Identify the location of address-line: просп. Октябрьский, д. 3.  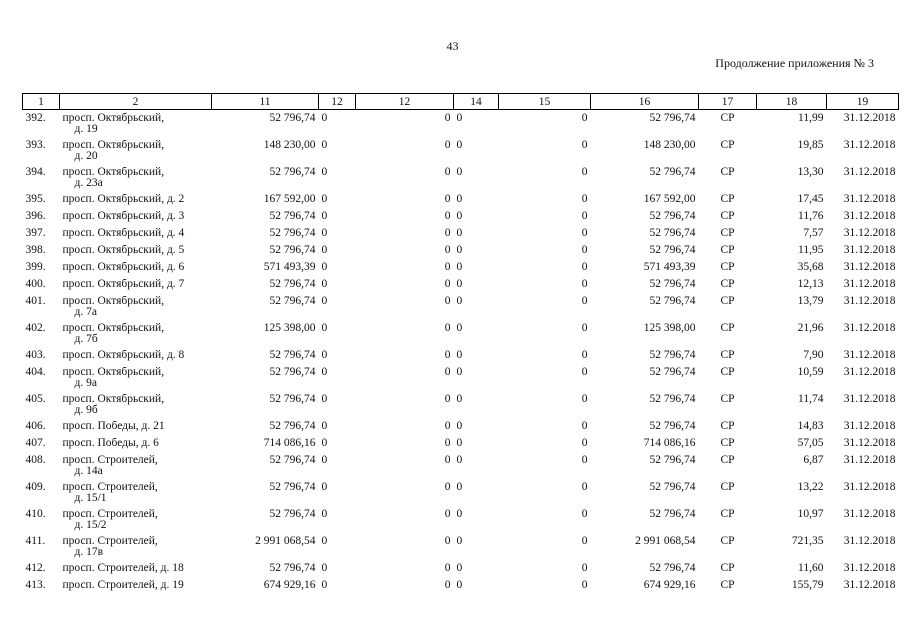
(123, 216).